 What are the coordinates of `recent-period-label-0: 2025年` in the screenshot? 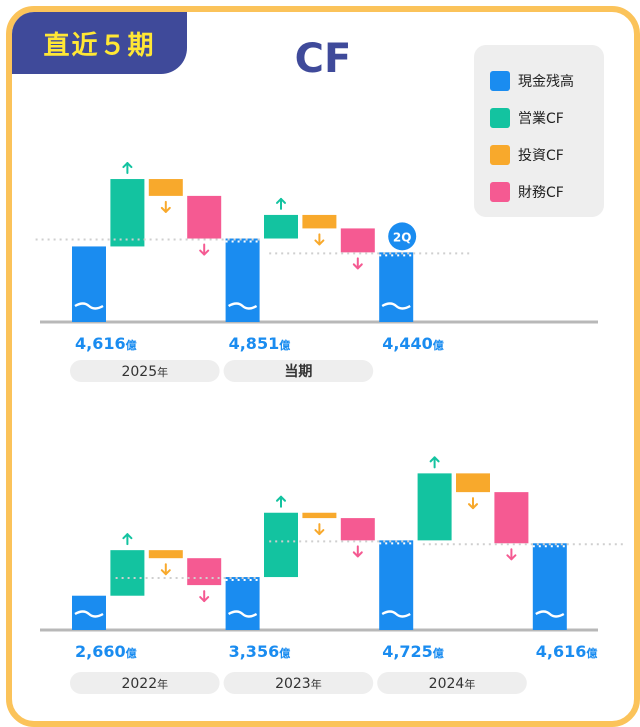 It's located at (144, 372).